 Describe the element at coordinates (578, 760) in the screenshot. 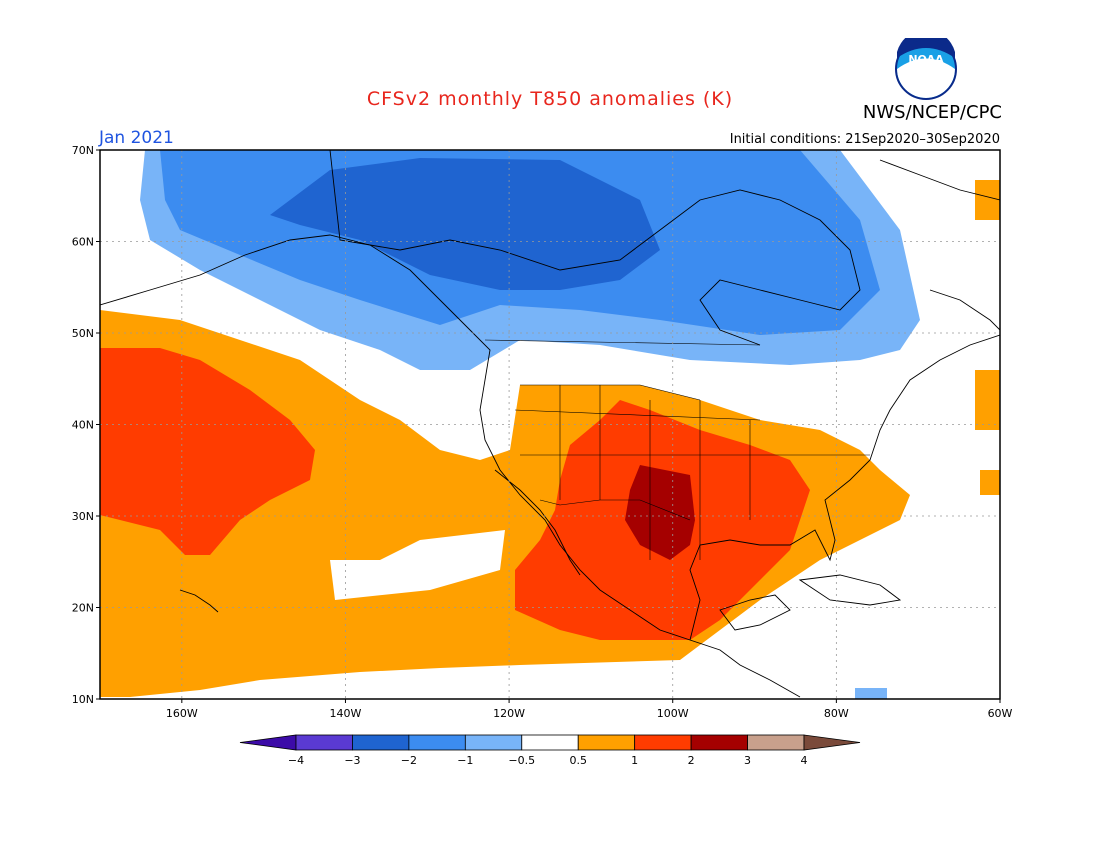

I see `colorbar-label: 0.5` at that location.